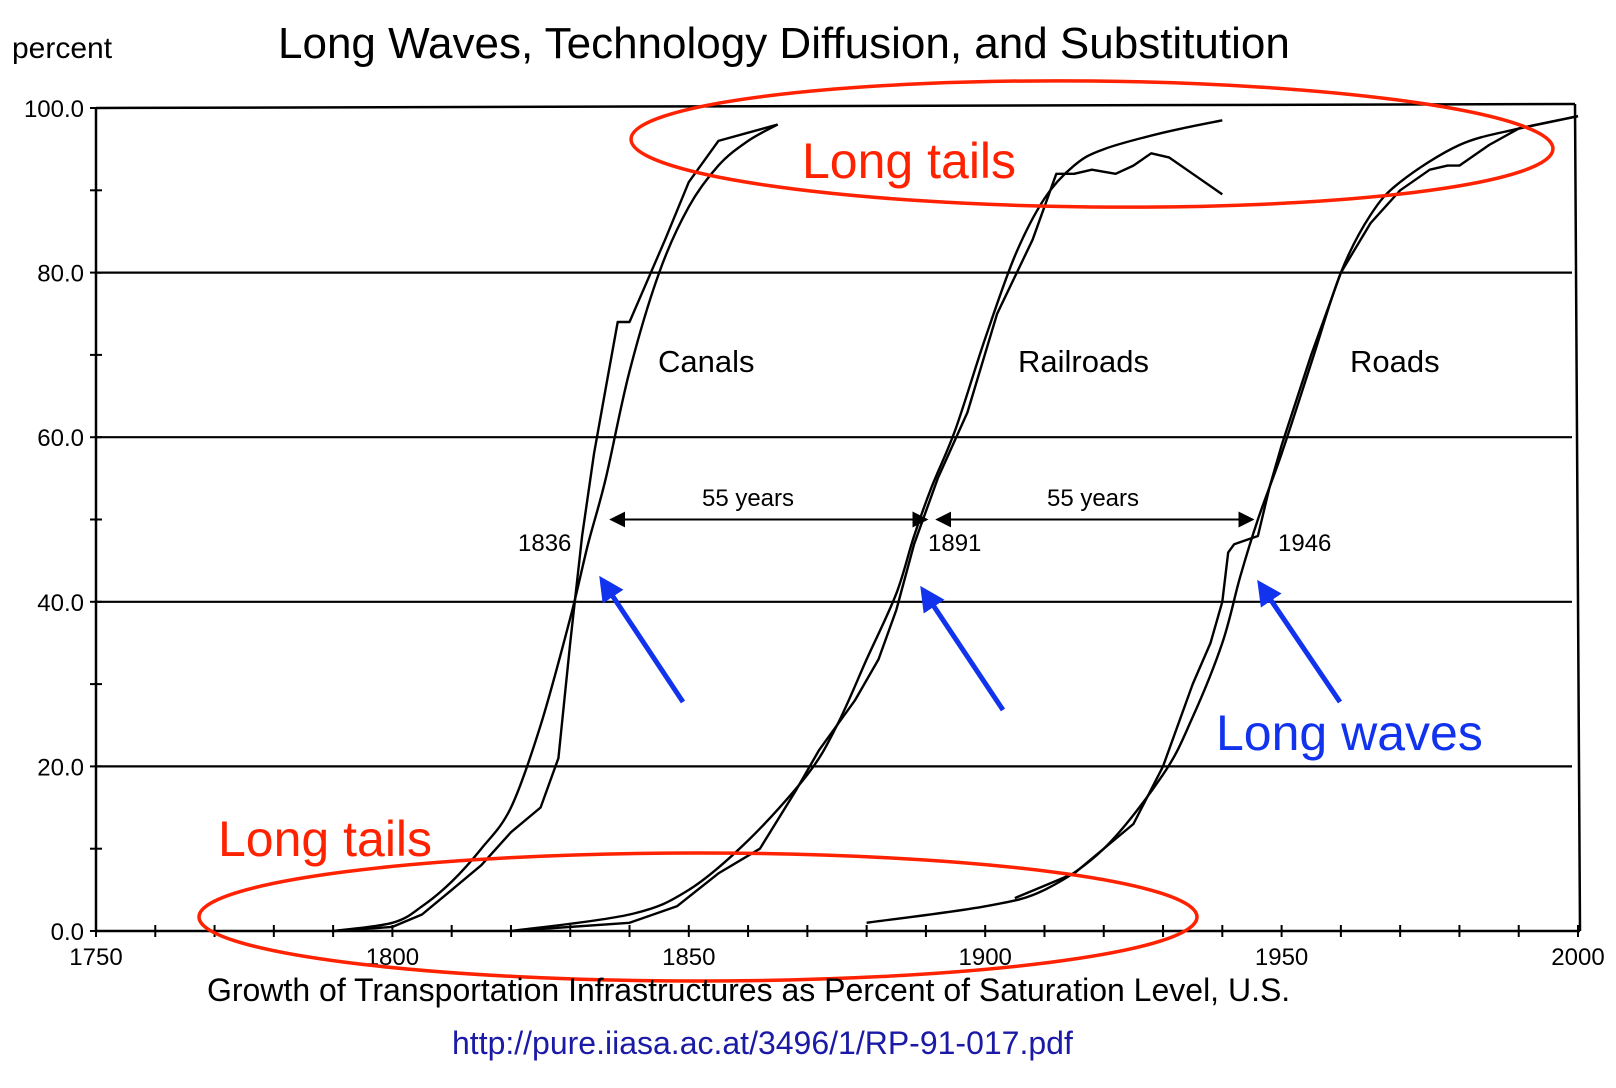  Describe the element at coordinates (95, 957) in the screenshot. I see `x-tick-label: 1750` at that location.